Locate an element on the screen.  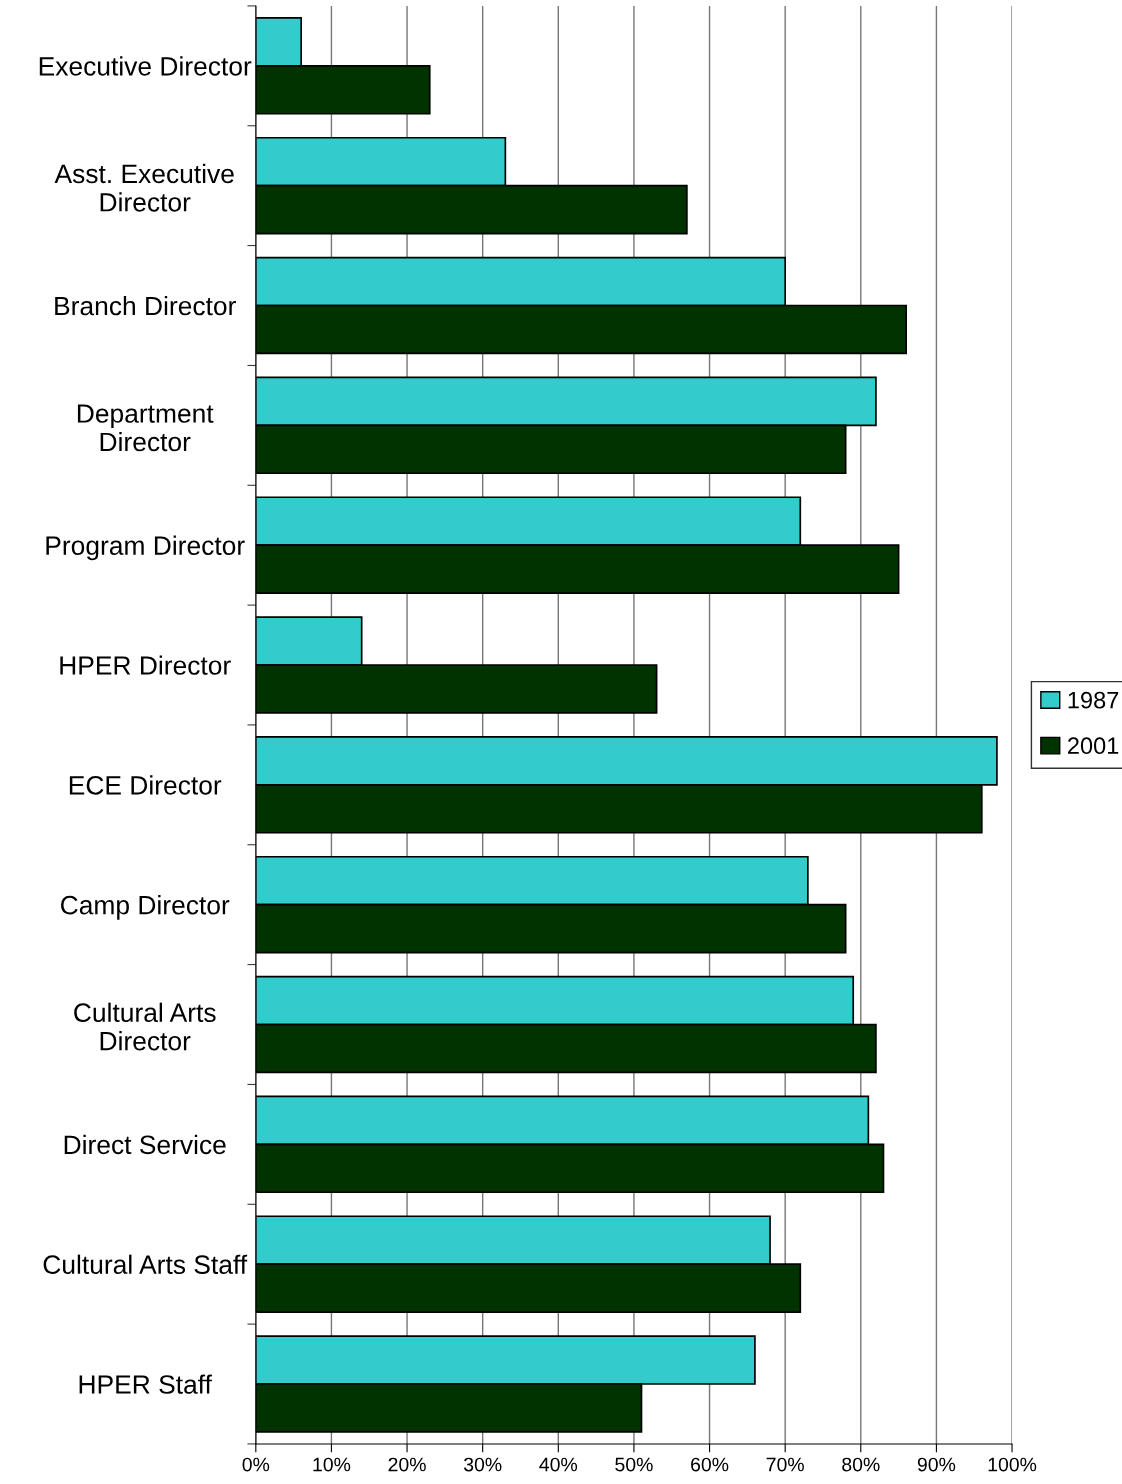
x-tick-label: 100% is located at coordinates (1012, 1464).